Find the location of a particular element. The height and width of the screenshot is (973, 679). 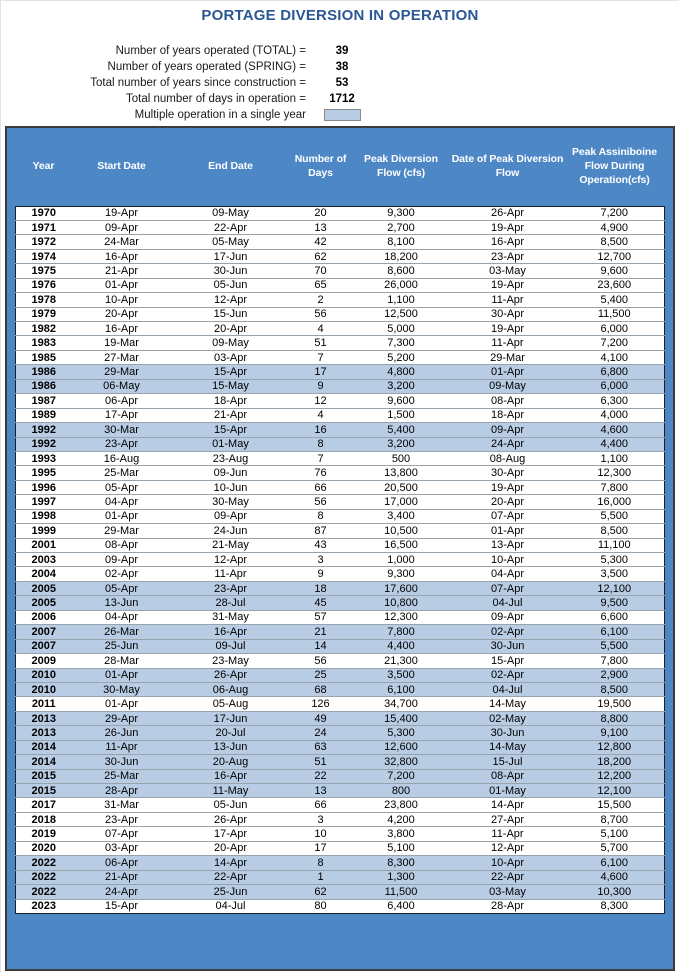

cell-number-of-days: 56 is located at coordinates (320, 314).